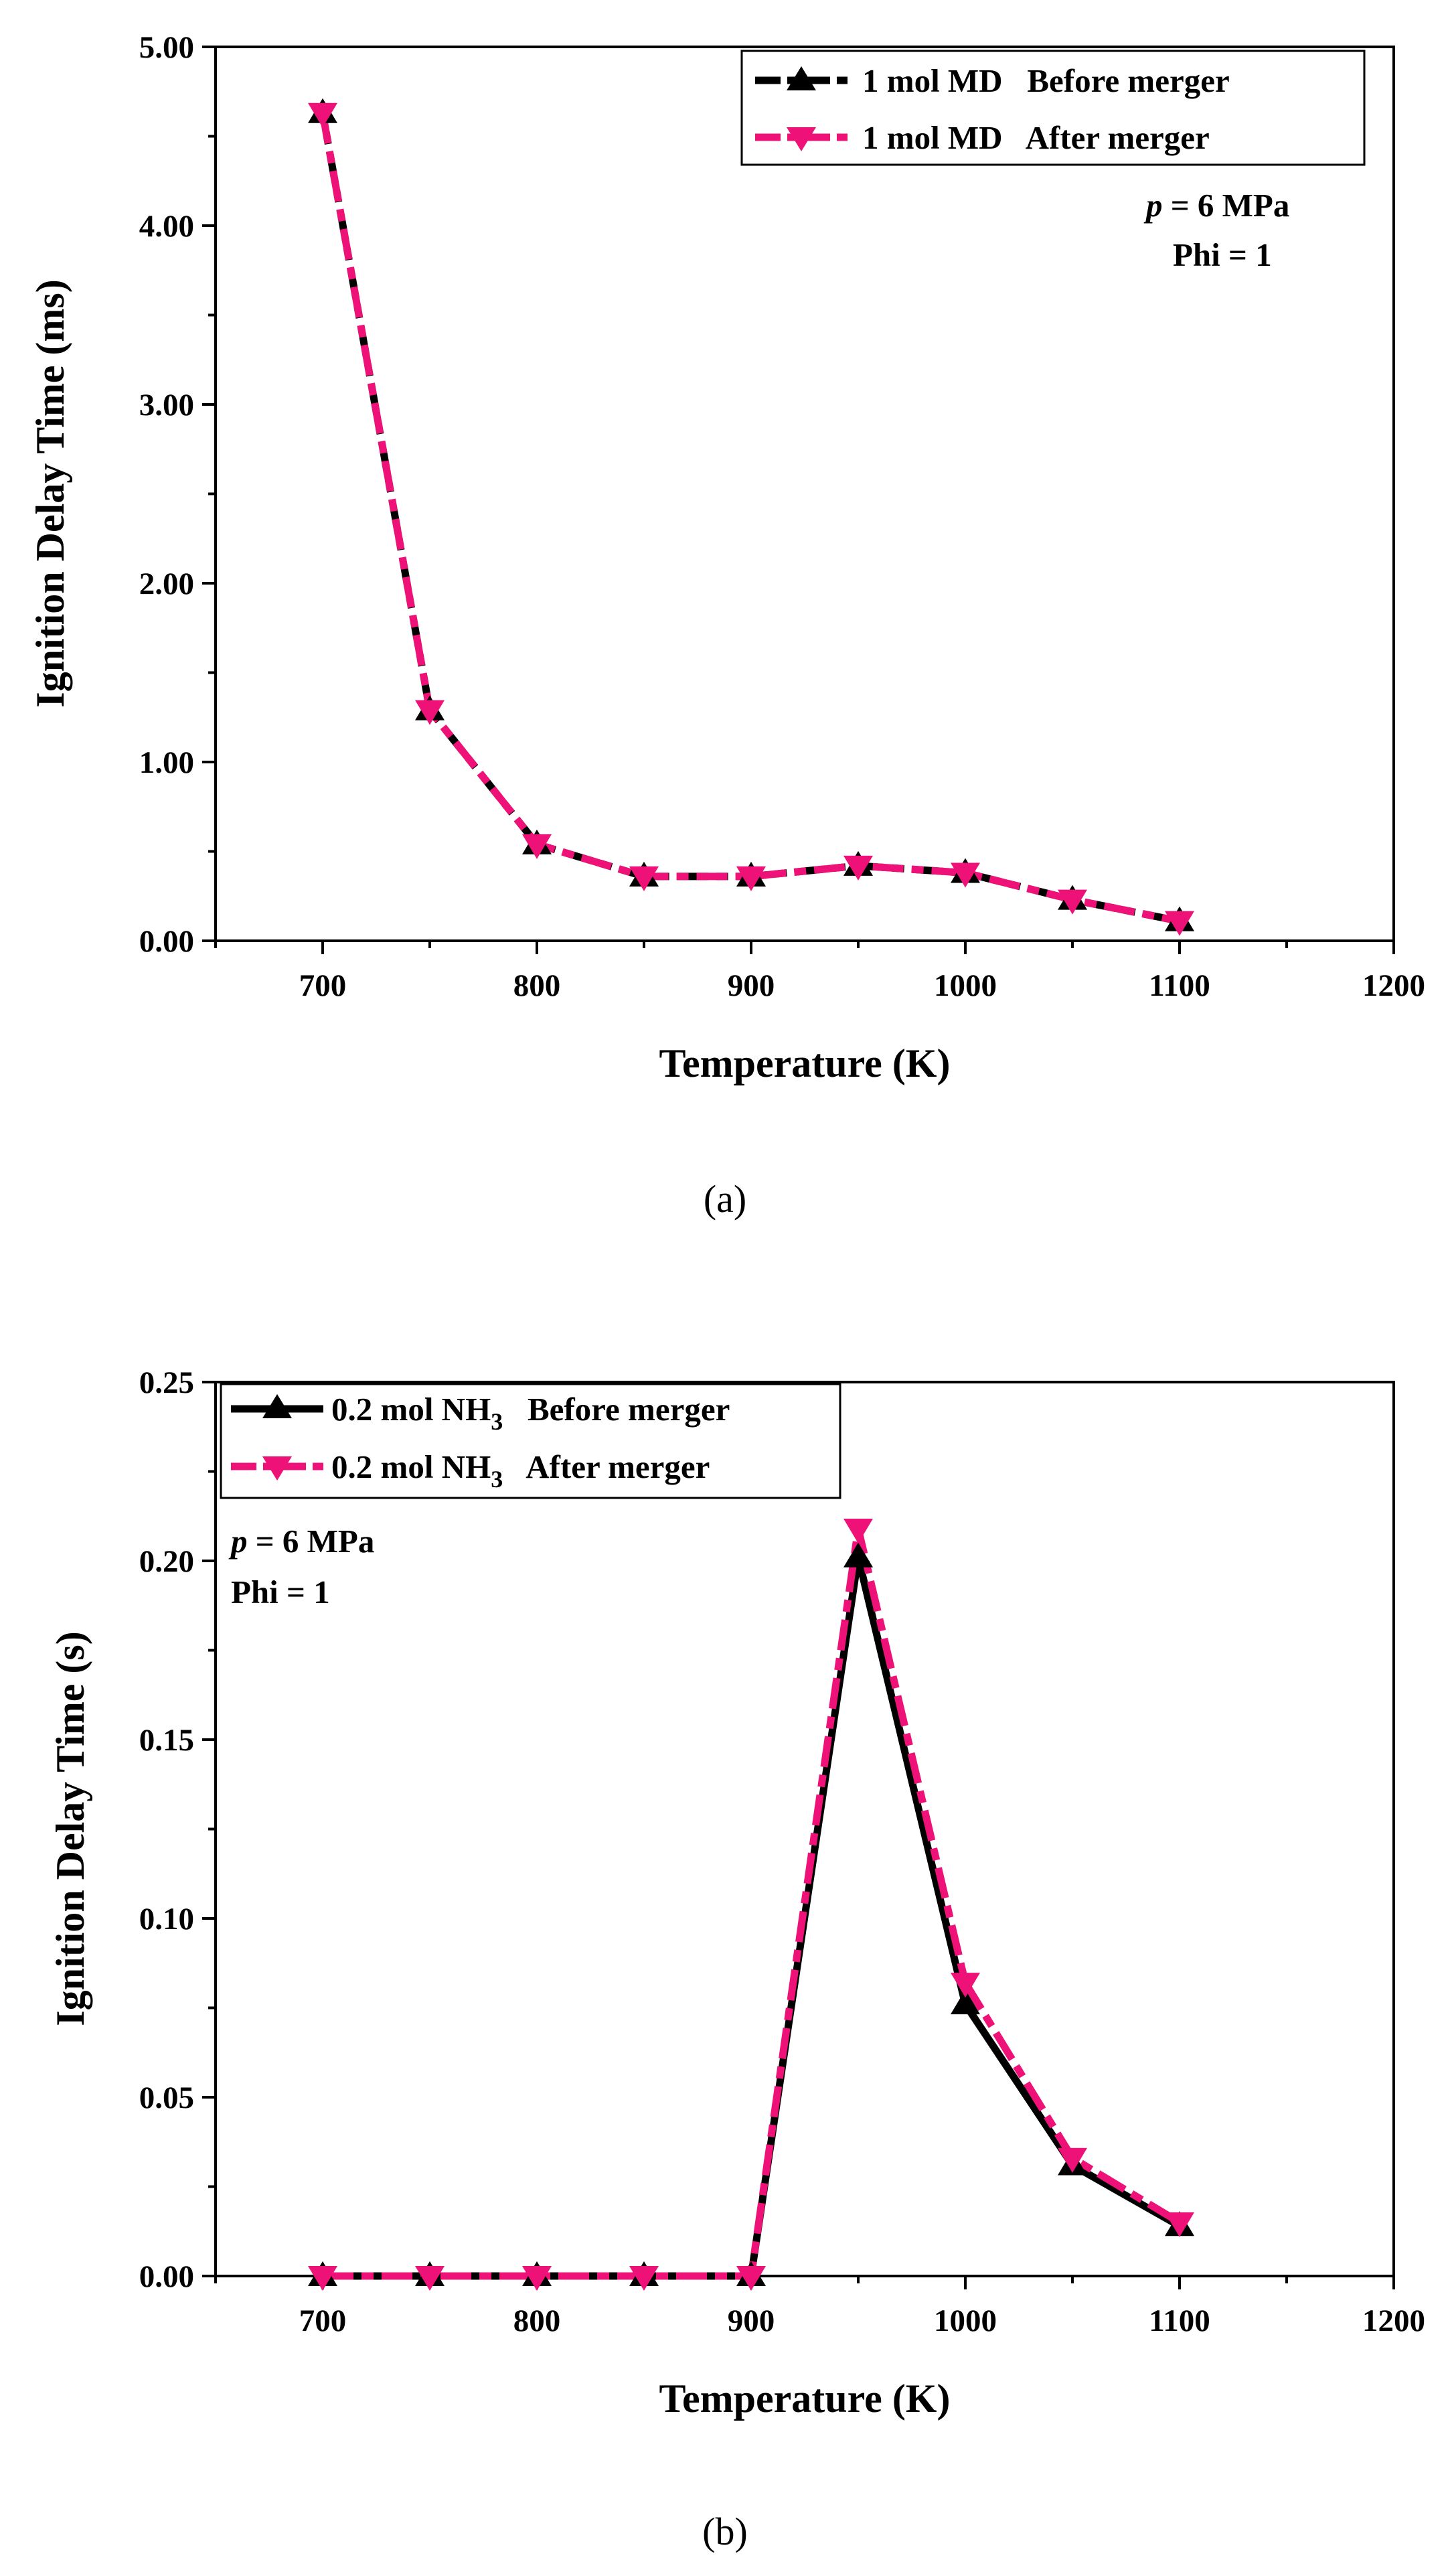  I want to click on panel-b-x-tick-label: 1000, so click(965, 2320).